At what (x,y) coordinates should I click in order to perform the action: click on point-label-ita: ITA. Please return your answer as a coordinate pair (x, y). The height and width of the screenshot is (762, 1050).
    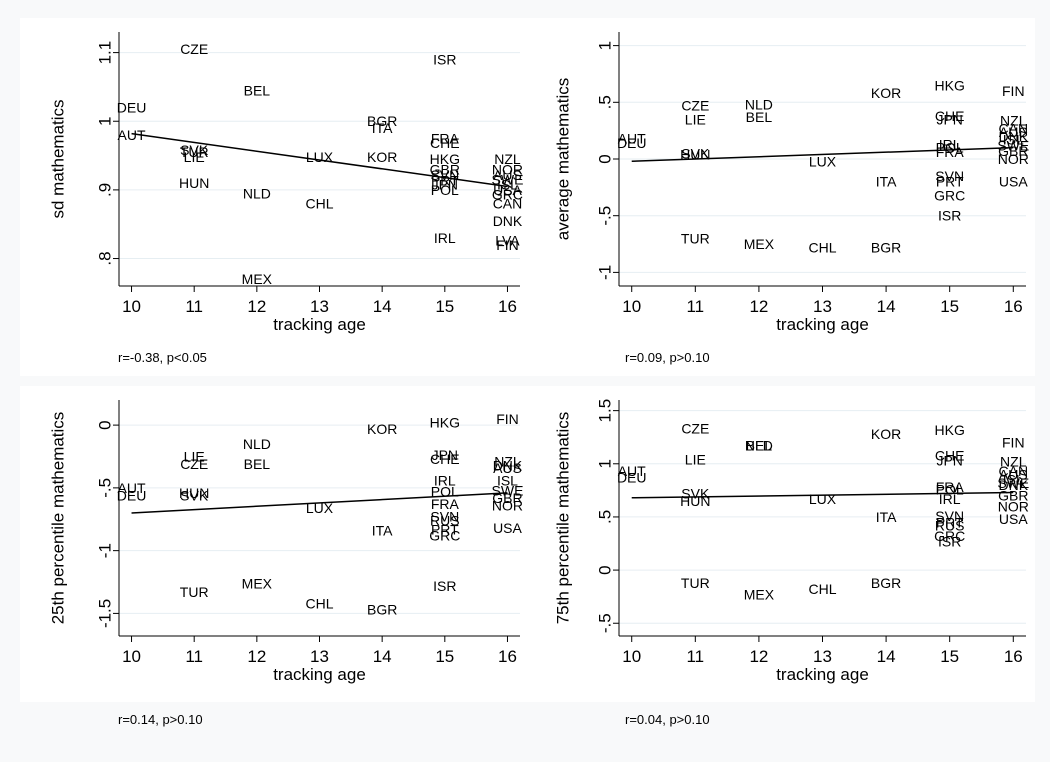
    Looking at the image, I should click on (886, 517).